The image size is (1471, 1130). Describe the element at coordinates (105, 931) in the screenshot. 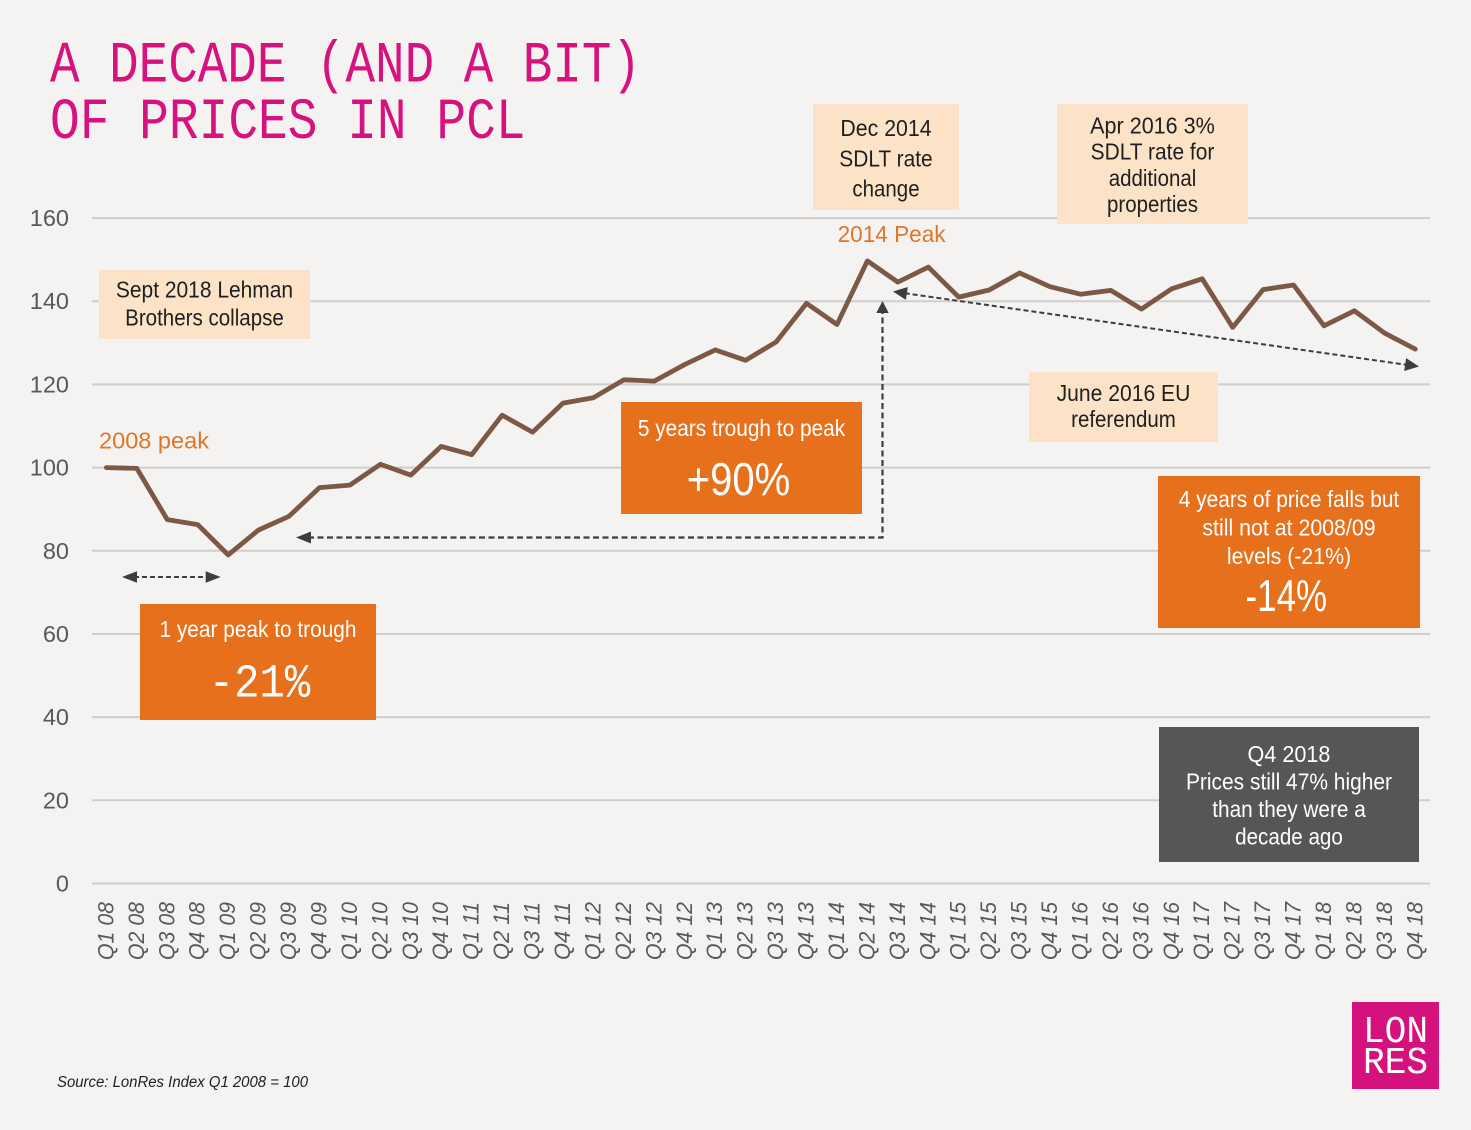

I see `svg-text: Q1 08` at that location.